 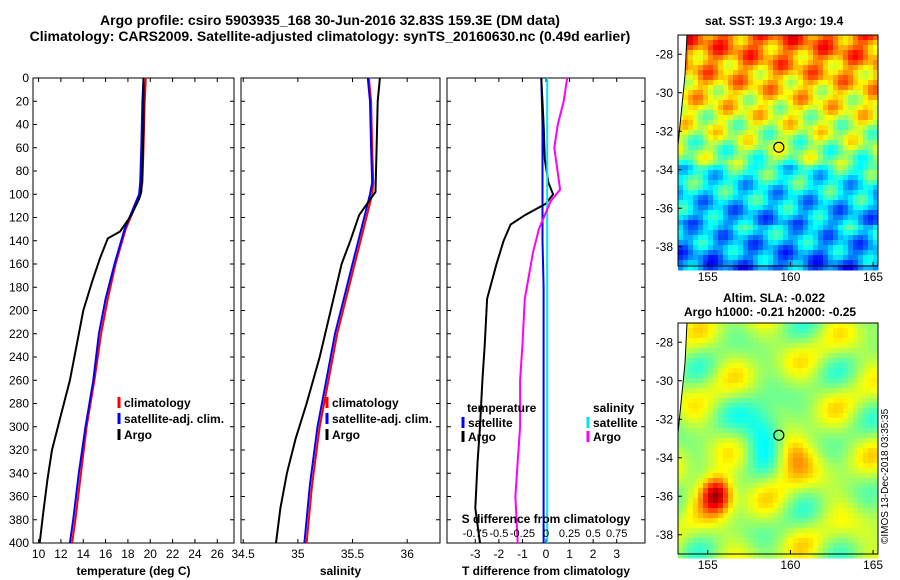 What do you see at coordinates (19, 264) in the screenshot?
I see `depth-tick-label: 160` at bounding box center [19, 264].